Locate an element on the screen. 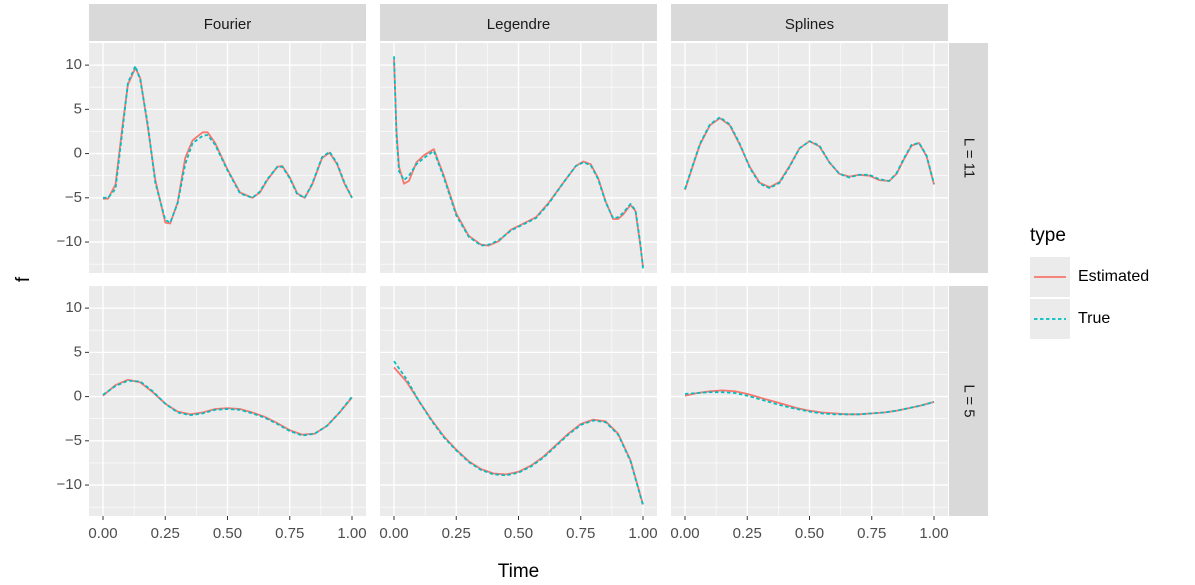 This screenshot has width=1195, height=585. facet-strip-splines is located at coordinates (809, 22).